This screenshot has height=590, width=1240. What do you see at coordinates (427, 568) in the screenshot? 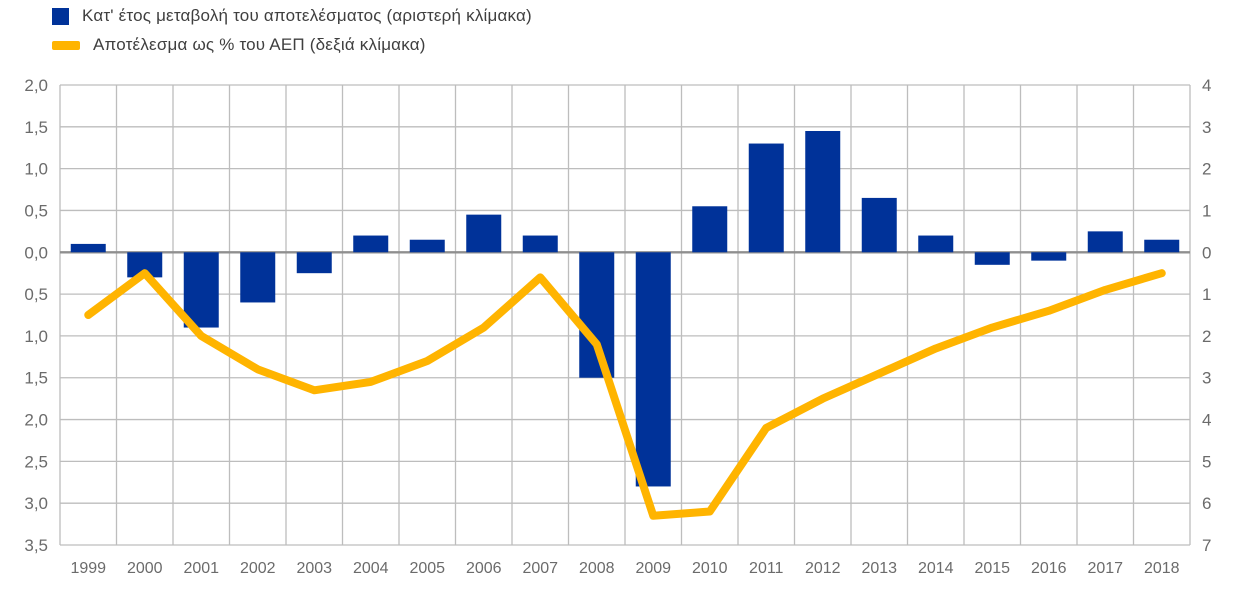
I see `x-axis-tick: 2005` at bounding box center [427, 568].